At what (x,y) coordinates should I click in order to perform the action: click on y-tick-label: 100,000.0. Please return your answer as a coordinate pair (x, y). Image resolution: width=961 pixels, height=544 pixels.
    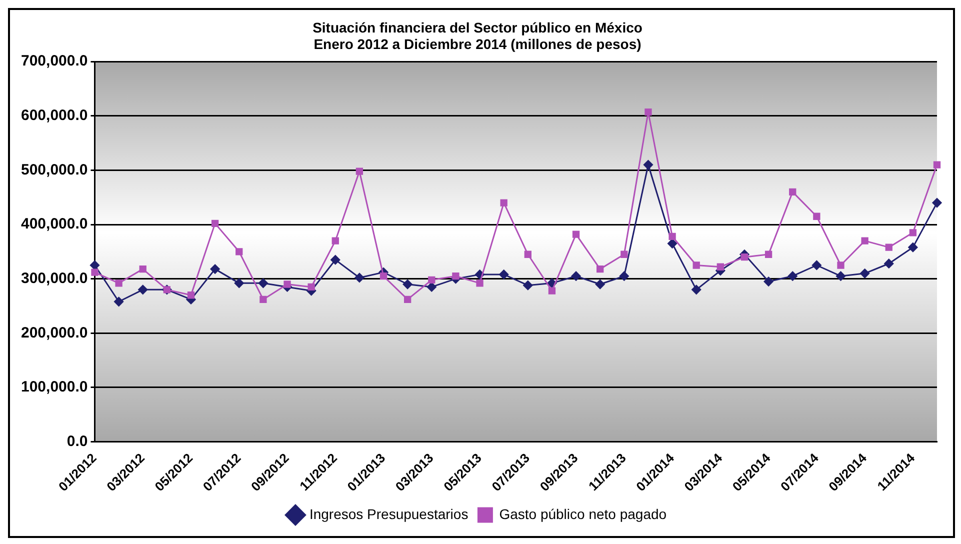
    Looking at the image, I should click on (54, 387).